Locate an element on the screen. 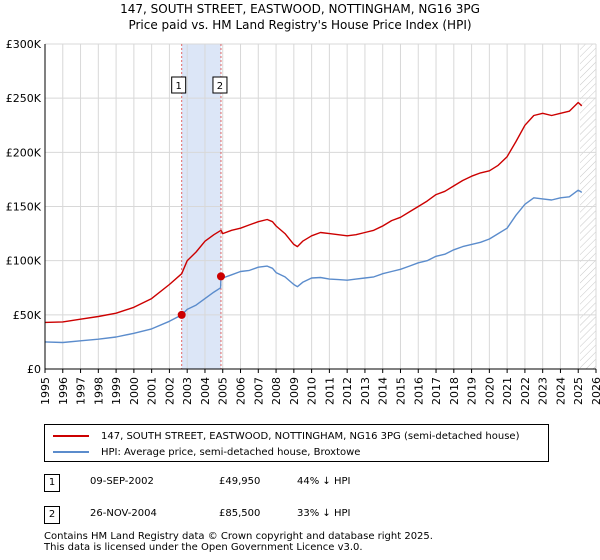 The height and width of the screenshot is (560, 600). sale-2-label: 2 is located at coordinates (220, 86).